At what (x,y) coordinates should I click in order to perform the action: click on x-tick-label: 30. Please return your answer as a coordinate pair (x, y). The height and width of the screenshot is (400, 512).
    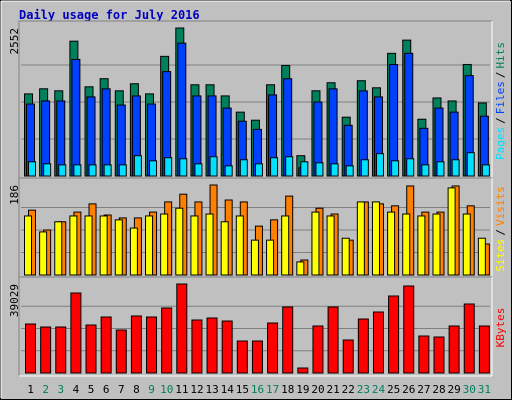
    Looking at the image, I should click on (469, 389).